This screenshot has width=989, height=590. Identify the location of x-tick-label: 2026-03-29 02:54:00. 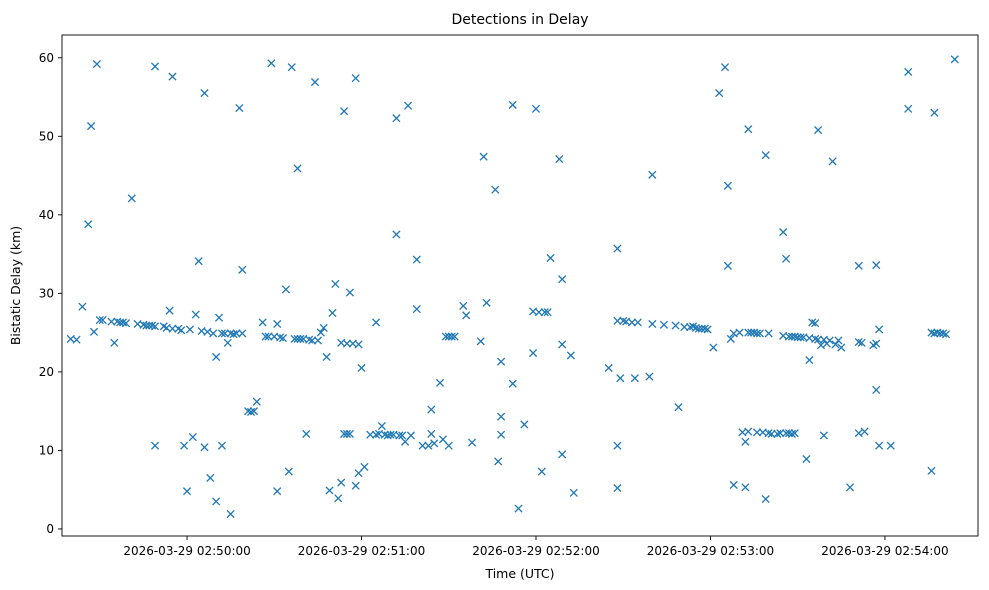
(884, 551).